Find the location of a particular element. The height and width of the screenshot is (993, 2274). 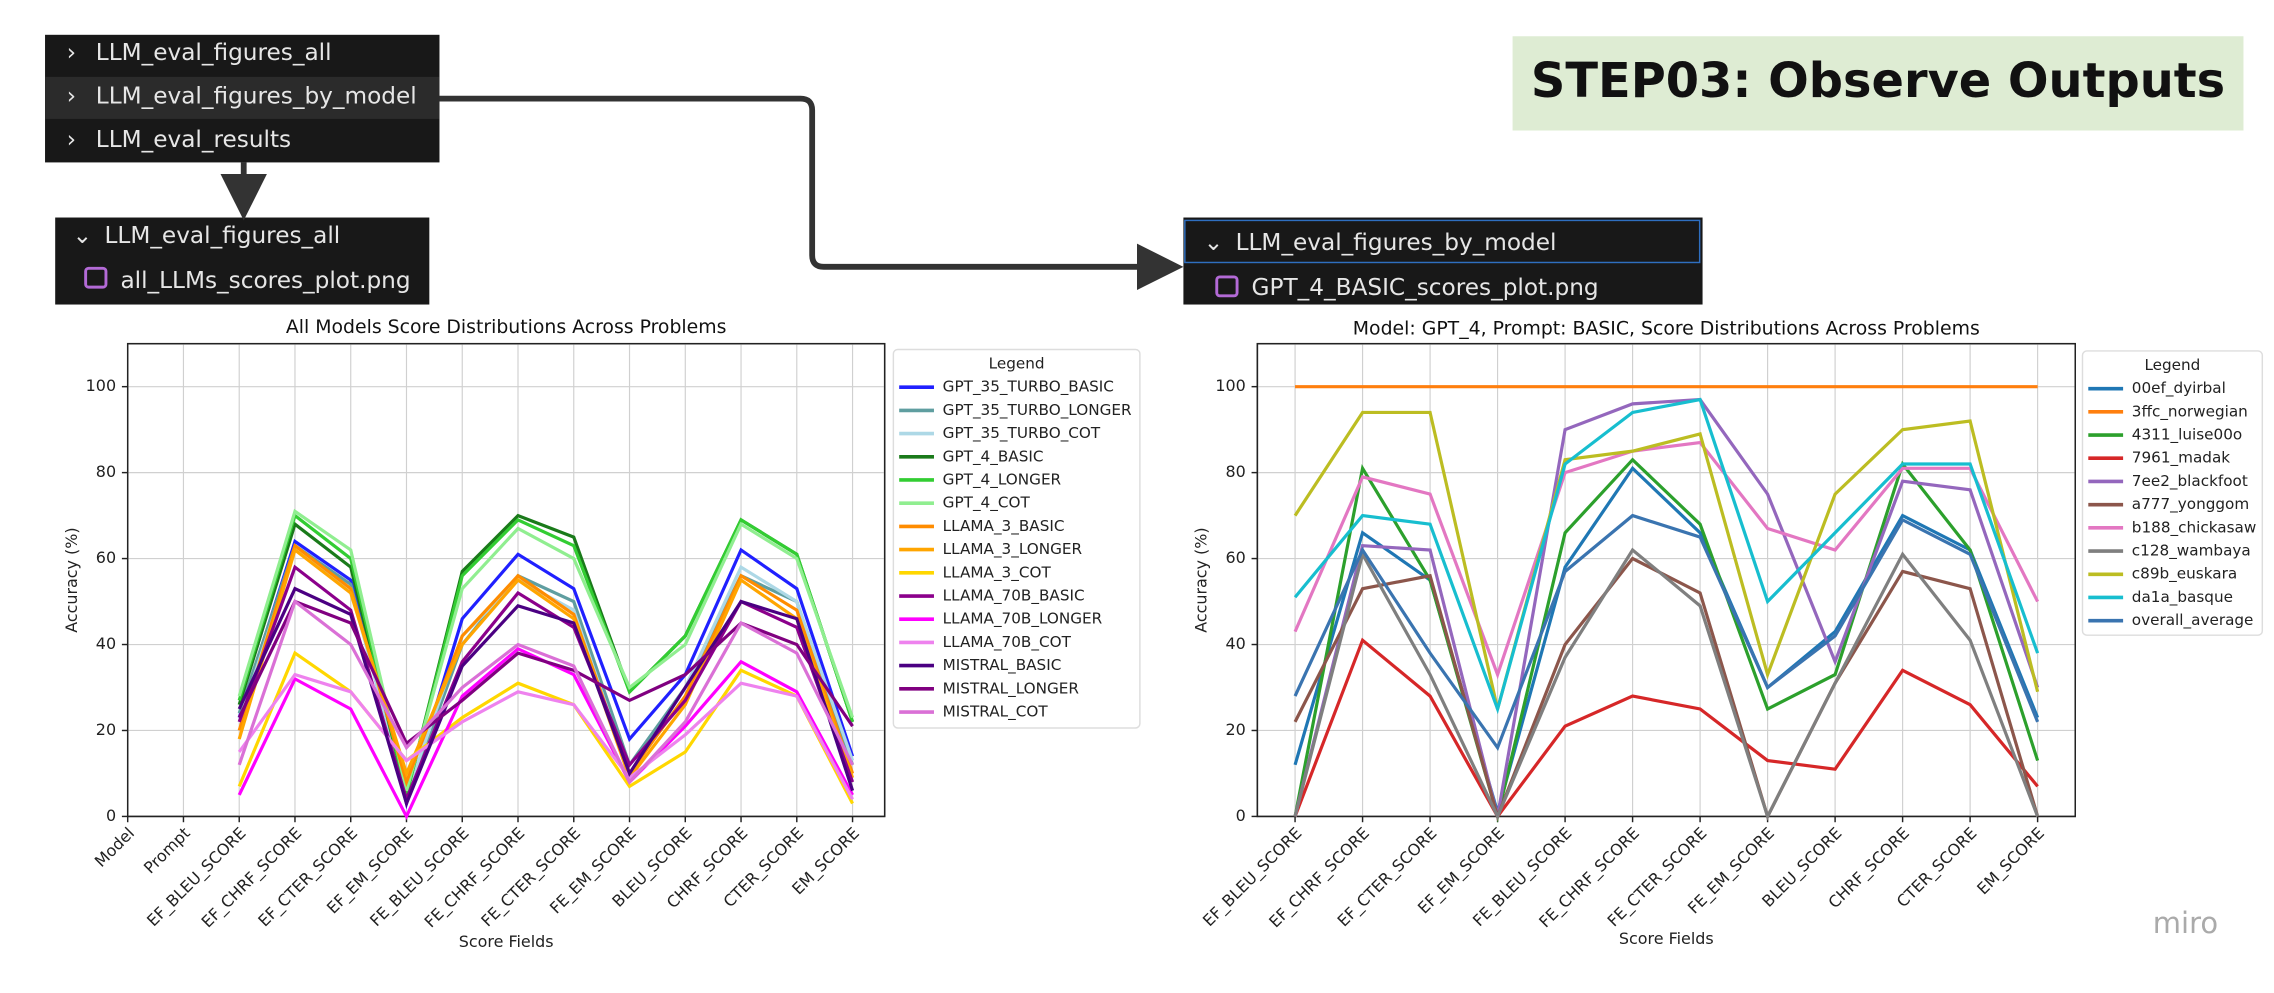

legend-label: MISTRAL_COT is located at coordinates (996, 712).